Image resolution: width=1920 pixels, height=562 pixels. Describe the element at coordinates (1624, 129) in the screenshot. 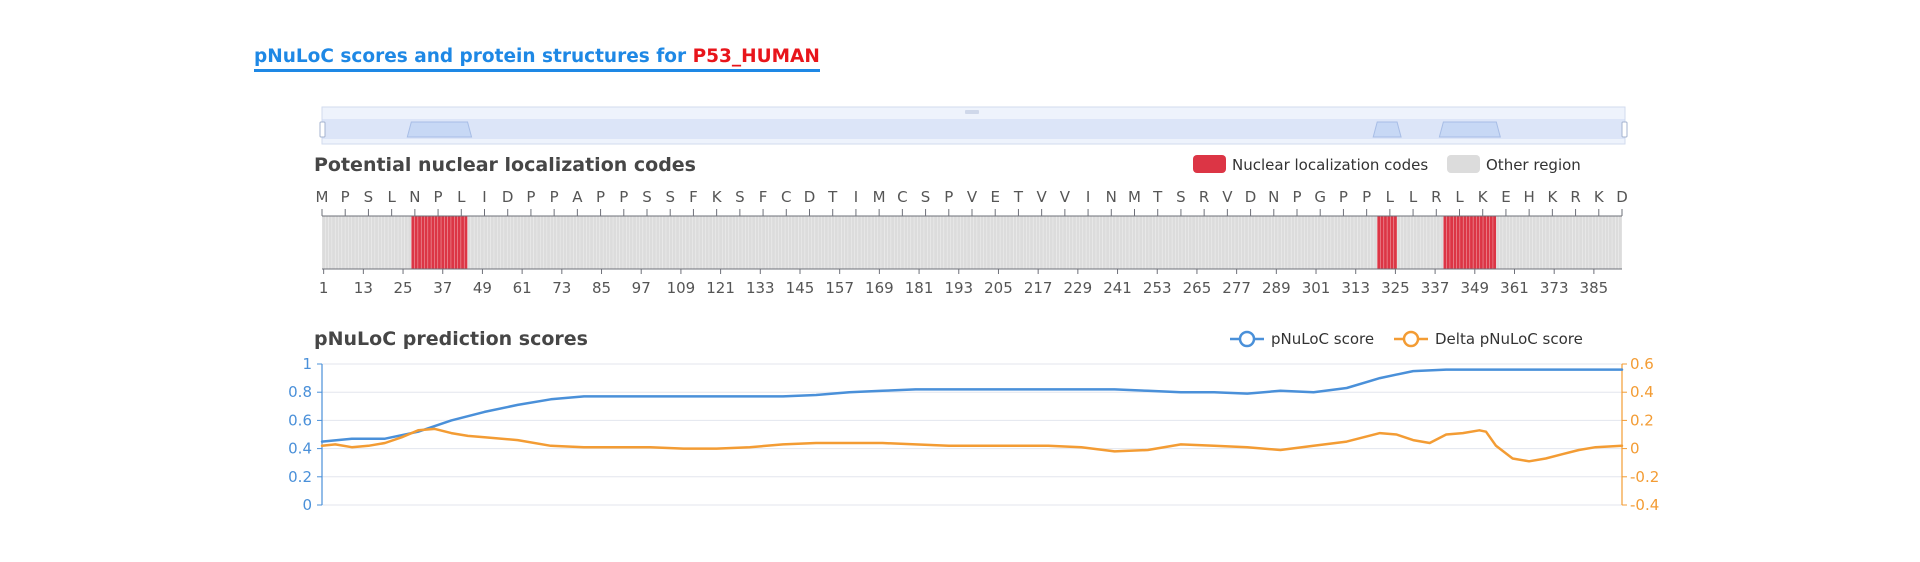

I see `zoom-handle-right` at that location.